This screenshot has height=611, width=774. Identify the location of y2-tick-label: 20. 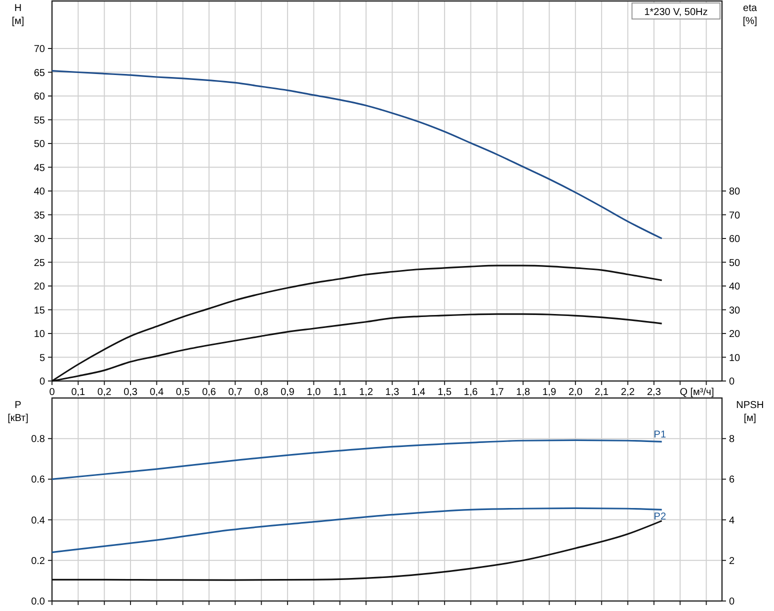
(735, 334).